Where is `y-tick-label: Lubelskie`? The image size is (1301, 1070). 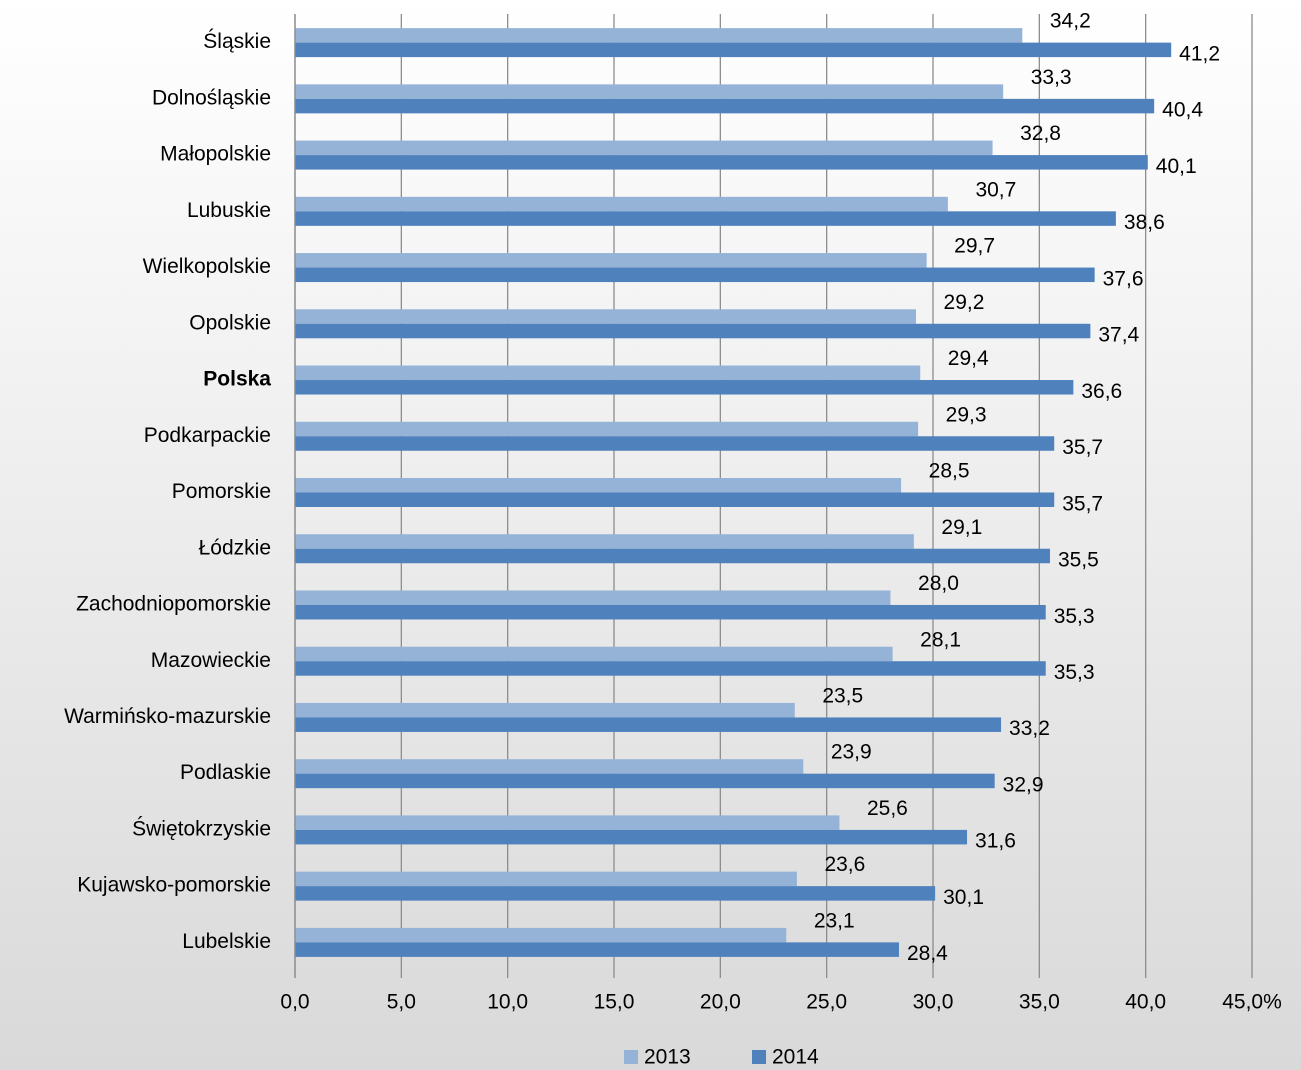
y-tick-label: Lubelskie is located at coordinates (226, 941).